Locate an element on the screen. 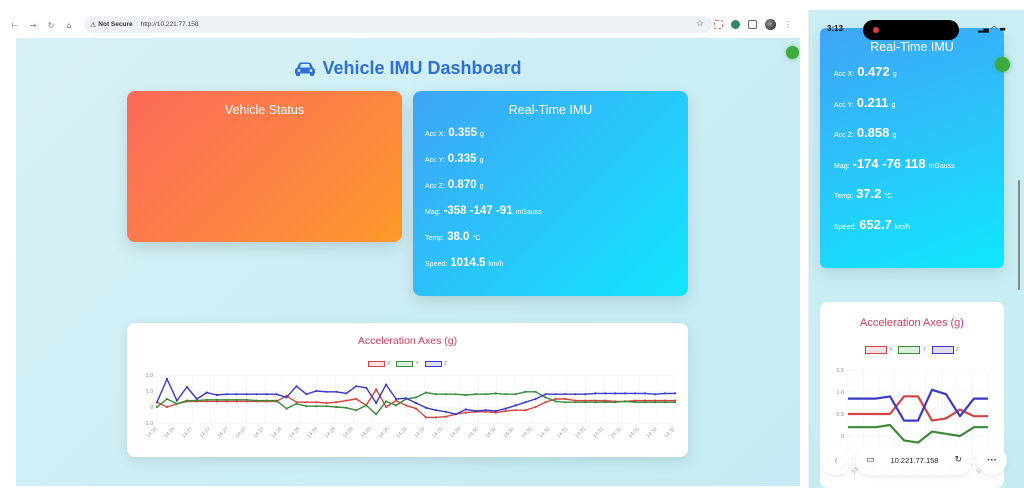  speed-value: 1014.5 is located at coordinates (468, 263).